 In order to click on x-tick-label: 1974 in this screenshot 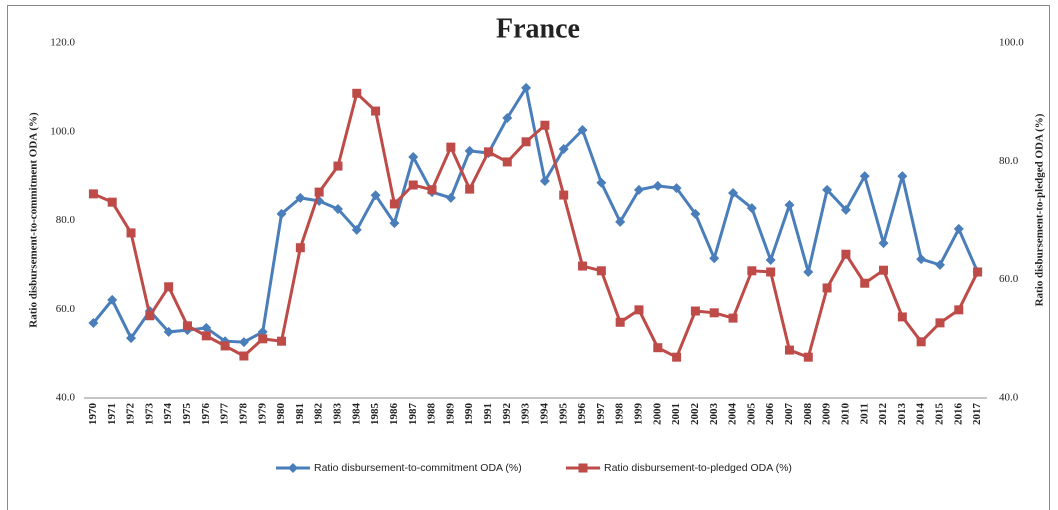, I will do `click(168, 414)`.